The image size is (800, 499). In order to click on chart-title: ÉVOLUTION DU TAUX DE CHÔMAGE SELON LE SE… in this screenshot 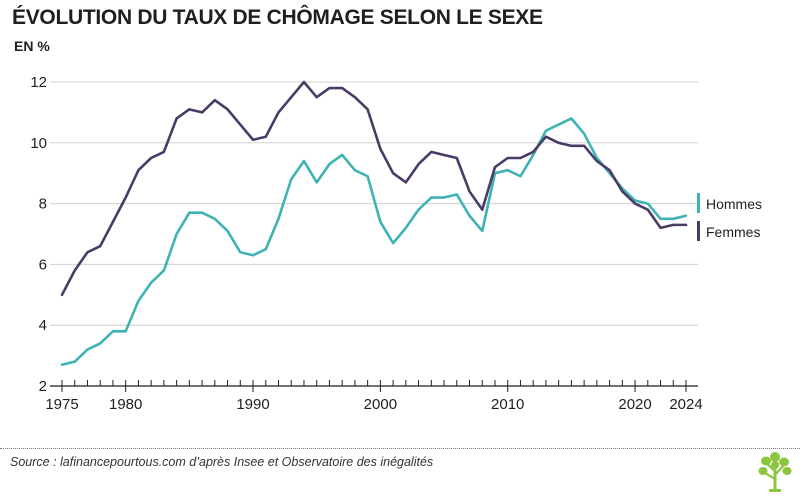, I will do `click(277, 17)`.